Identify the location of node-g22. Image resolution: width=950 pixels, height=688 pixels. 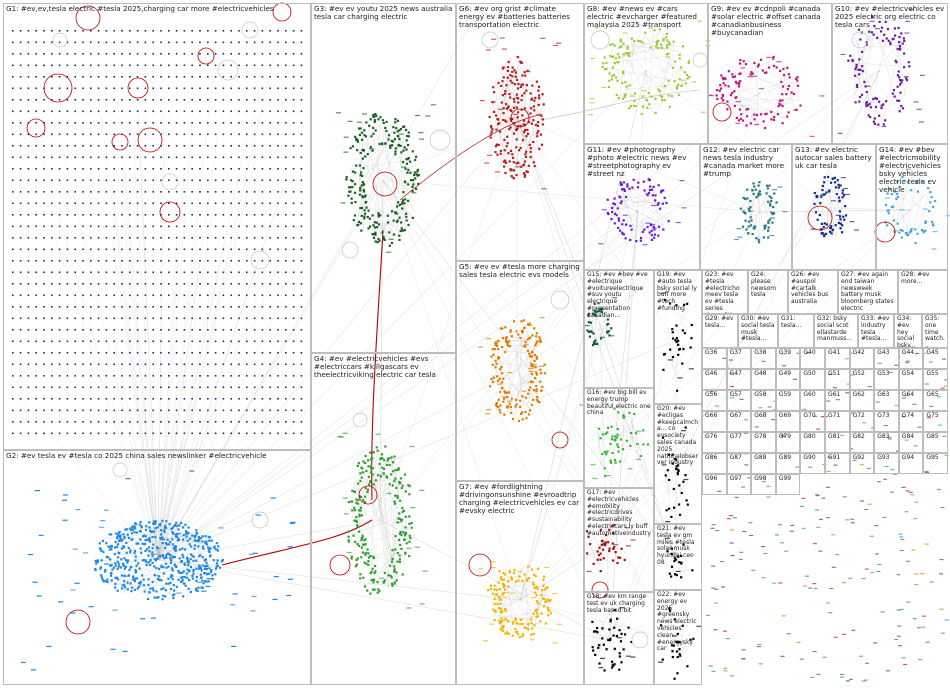
(679, 654).